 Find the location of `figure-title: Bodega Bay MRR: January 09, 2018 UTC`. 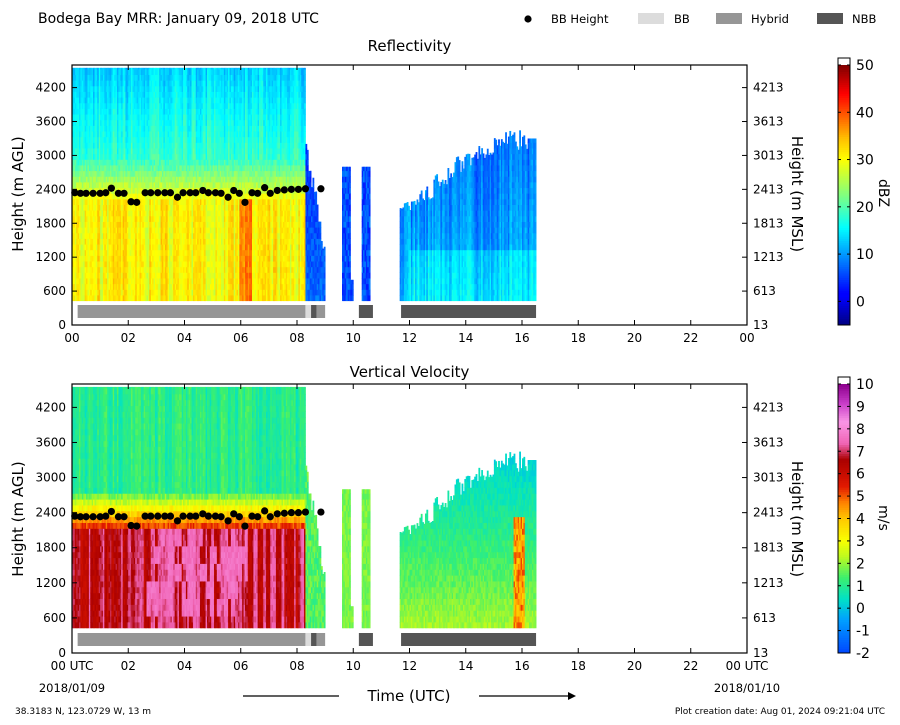

figure-title: Bodega Bay MRR: January 09, 2018 UTC is located at coordinates (178, 19).